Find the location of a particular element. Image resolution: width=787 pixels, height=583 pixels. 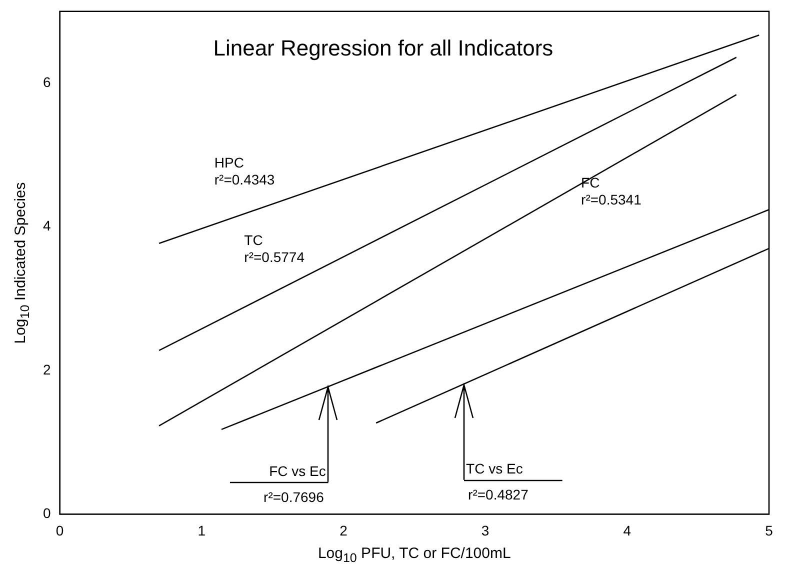

y-tick-label: 6 is located at coordinates (46, 82).